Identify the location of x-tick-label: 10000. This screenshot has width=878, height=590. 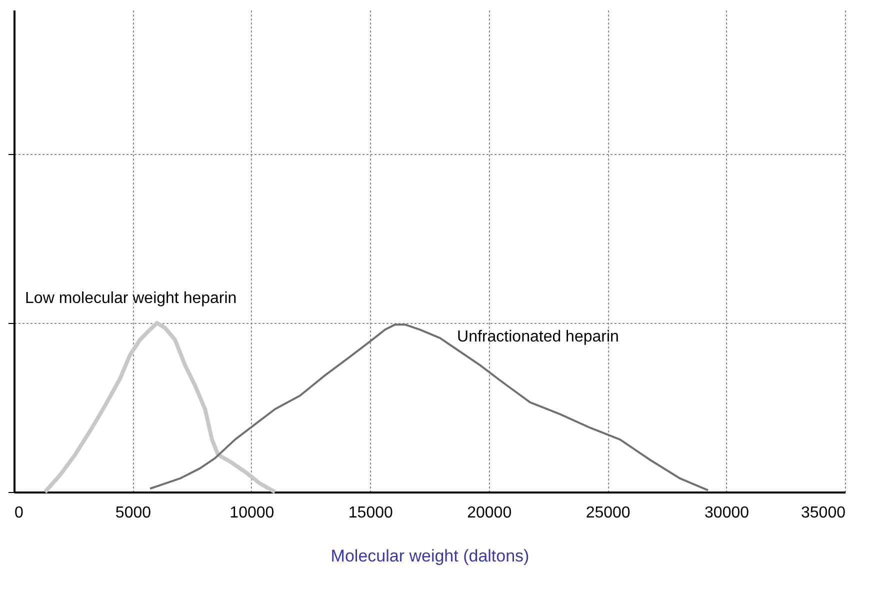
(252, 513).